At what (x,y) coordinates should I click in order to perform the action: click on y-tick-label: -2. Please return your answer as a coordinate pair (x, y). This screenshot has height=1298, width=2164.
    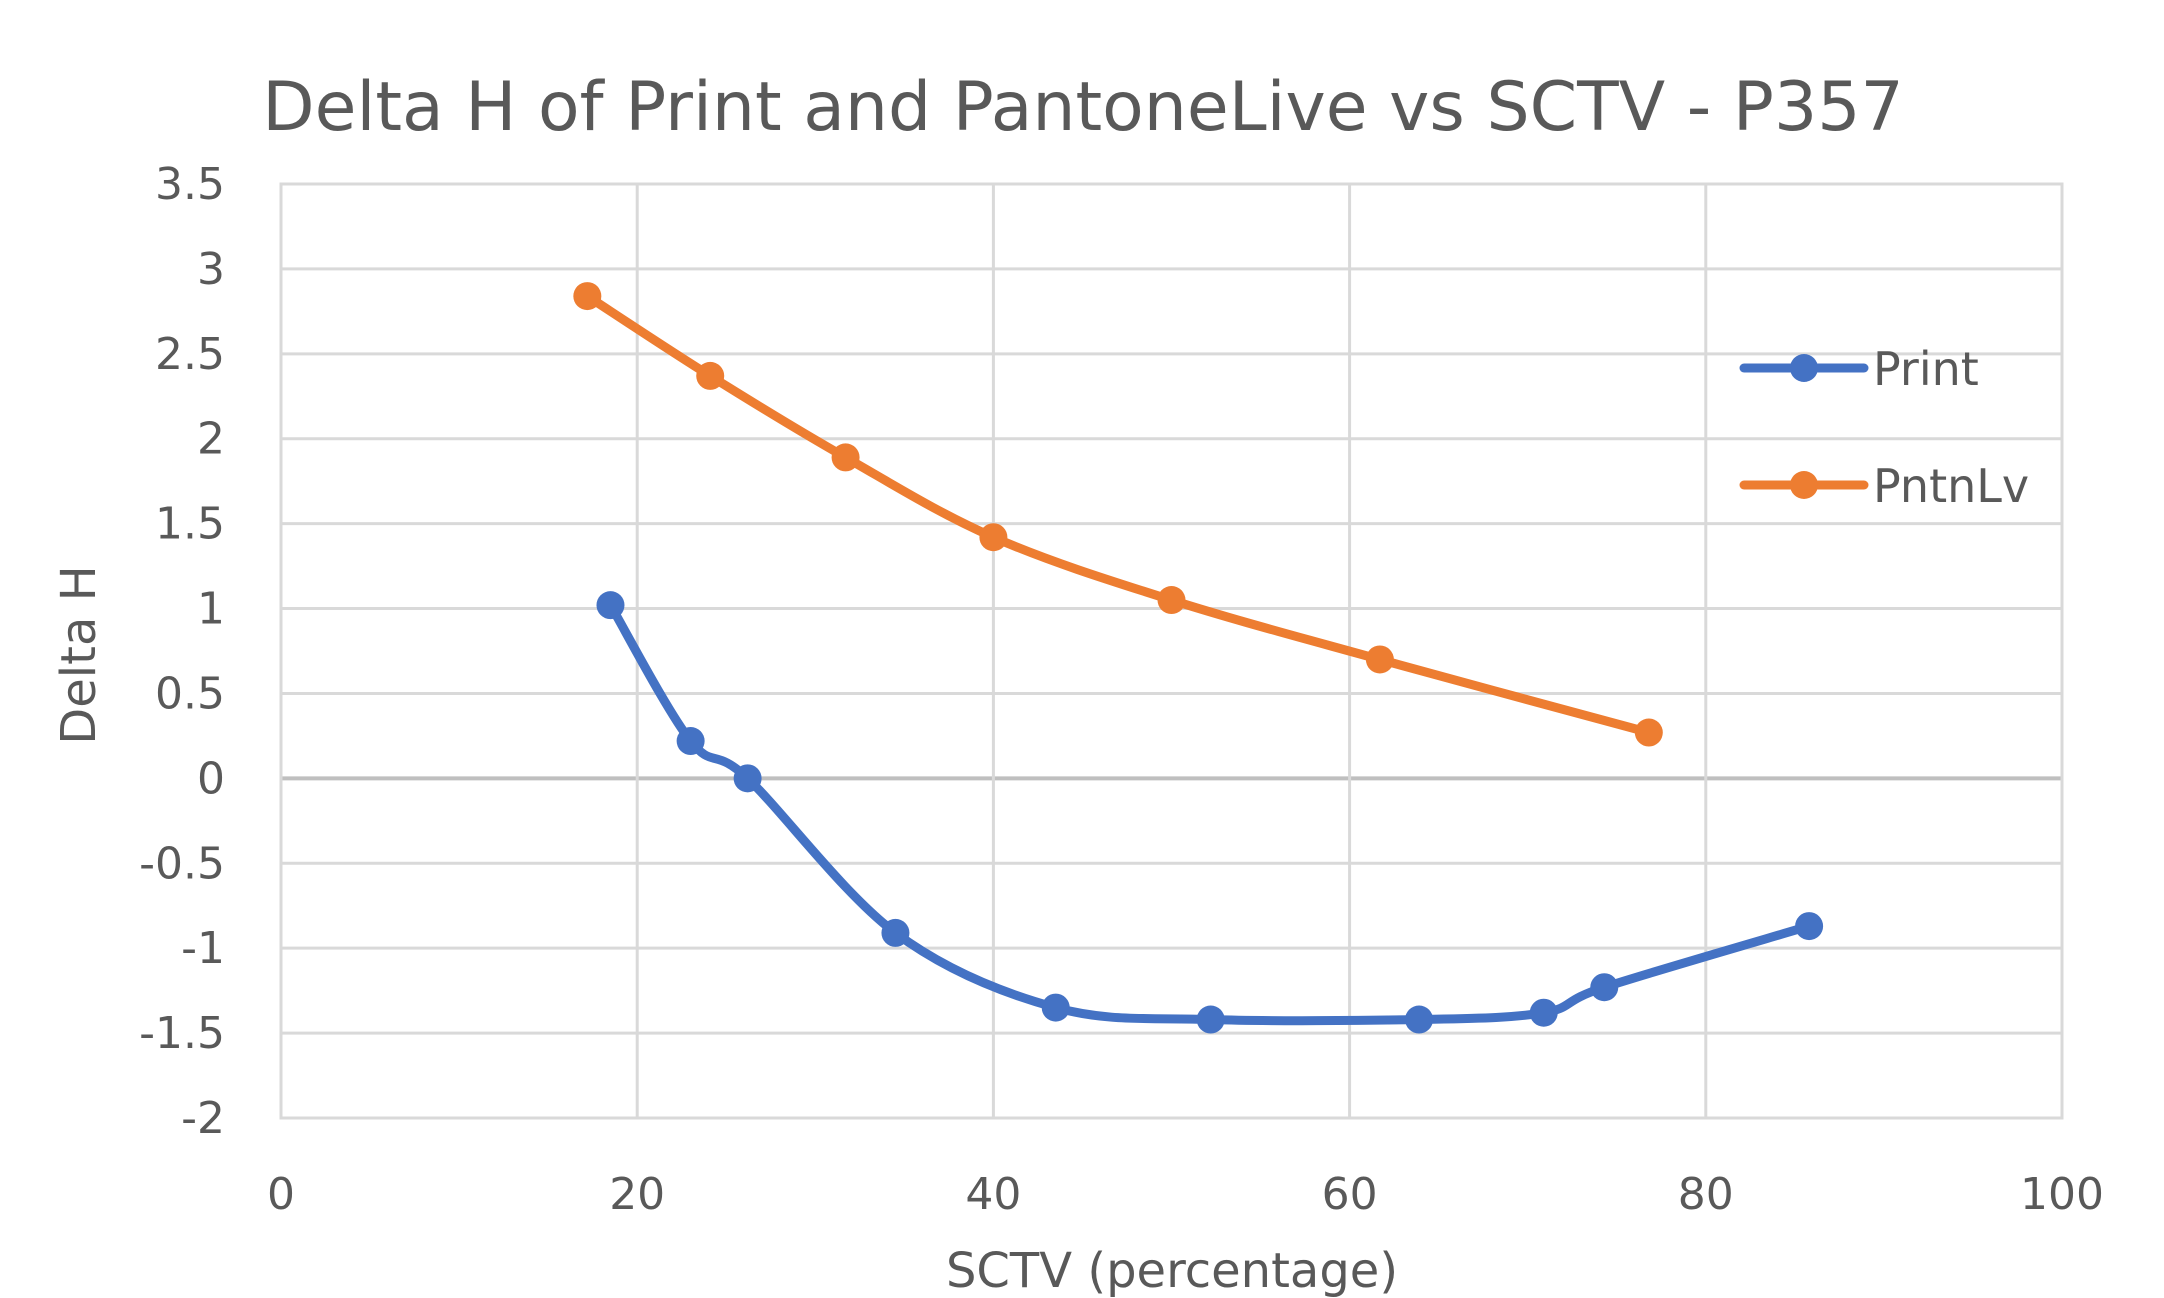
    Looking at the image, I should click on (203, 1118).